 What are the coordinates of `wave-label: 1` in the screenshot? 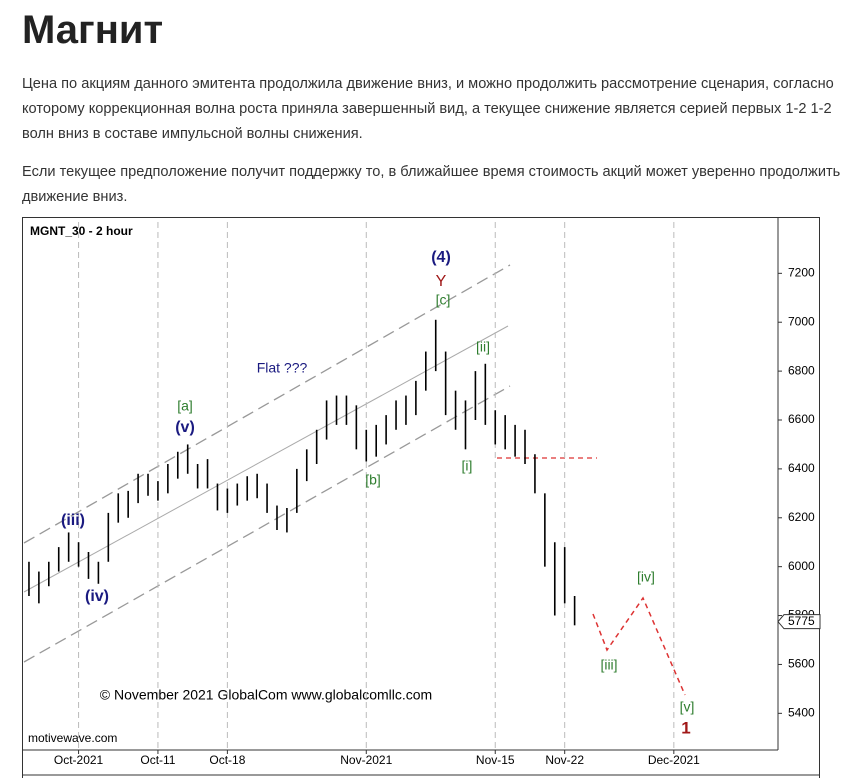 It's located at (685, 727).